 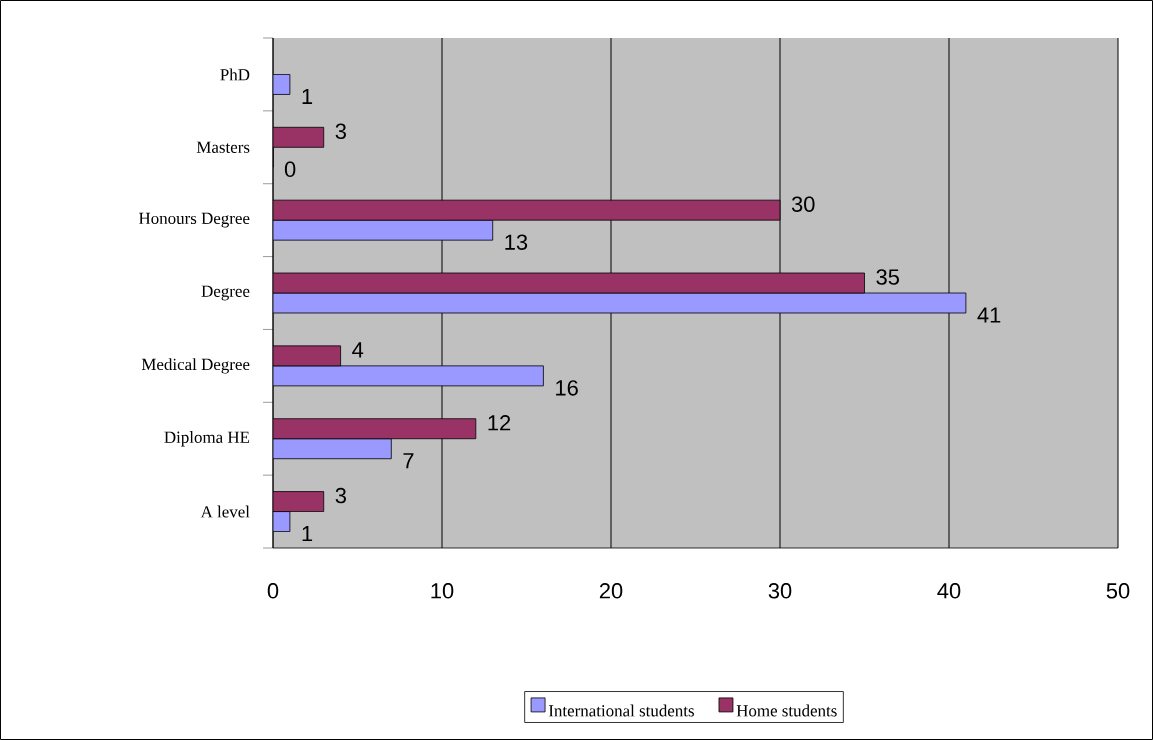 What do you see at coordinates (516, 242) in the screenshot?
I see `data-label: 13` at bounding box center [516, 242].